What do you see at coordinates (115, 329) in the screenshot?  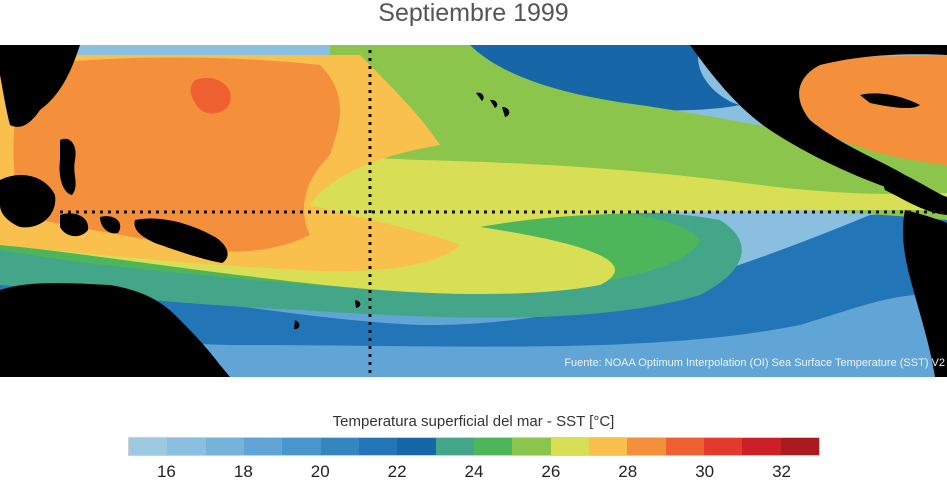 I see `land-australia` at bounding box center [115, 329].